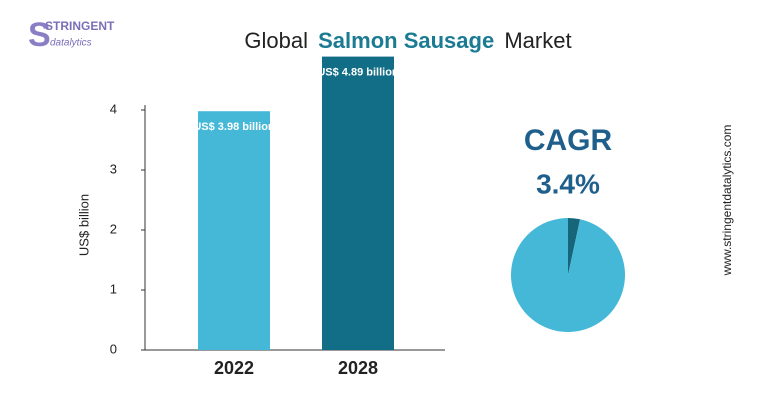 This screenshot has height=401, width=768. Describe the element at coordinates (358, 73) in the screenshot. I see `value-label: US$ 4.89 billion` at that location.